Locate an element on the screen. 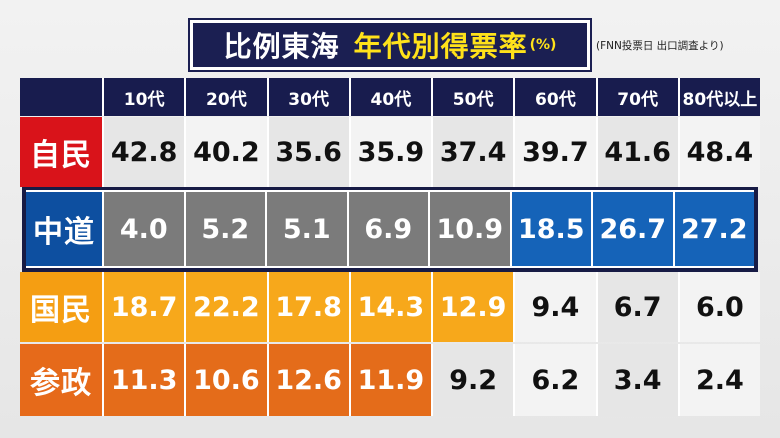 The height and width of the screenshot is (438, 780). title-main: 比例東海 is located at coordinates (281, 46).